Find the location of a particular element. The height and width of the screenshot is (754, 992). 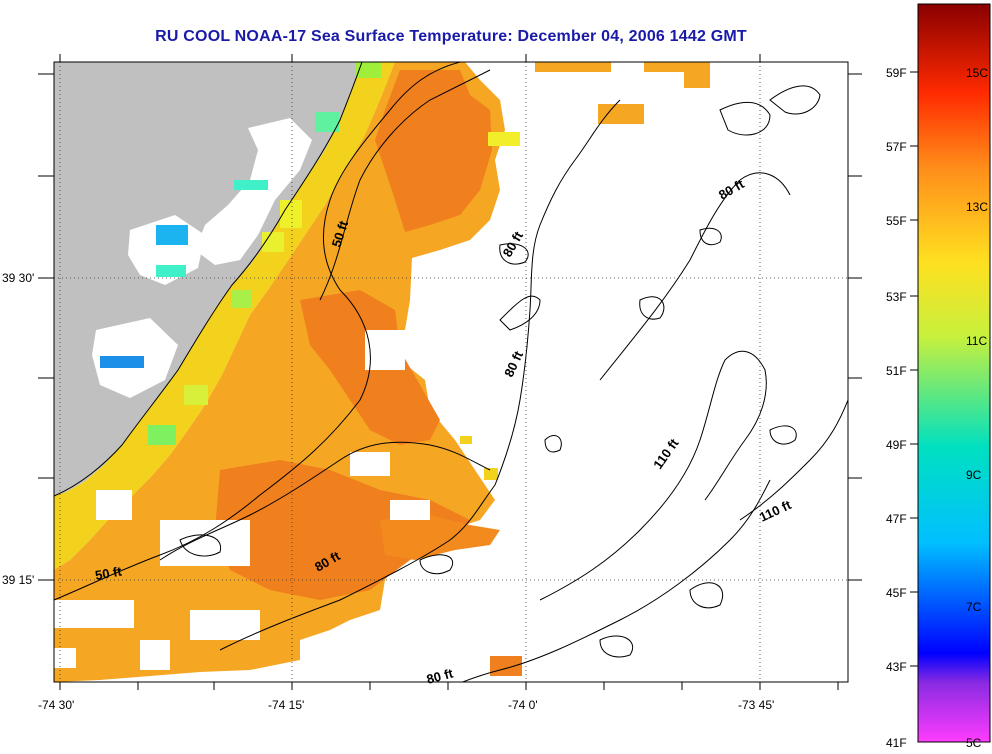

x-tick-label: -74 30' is located at coordinates (56, 705).